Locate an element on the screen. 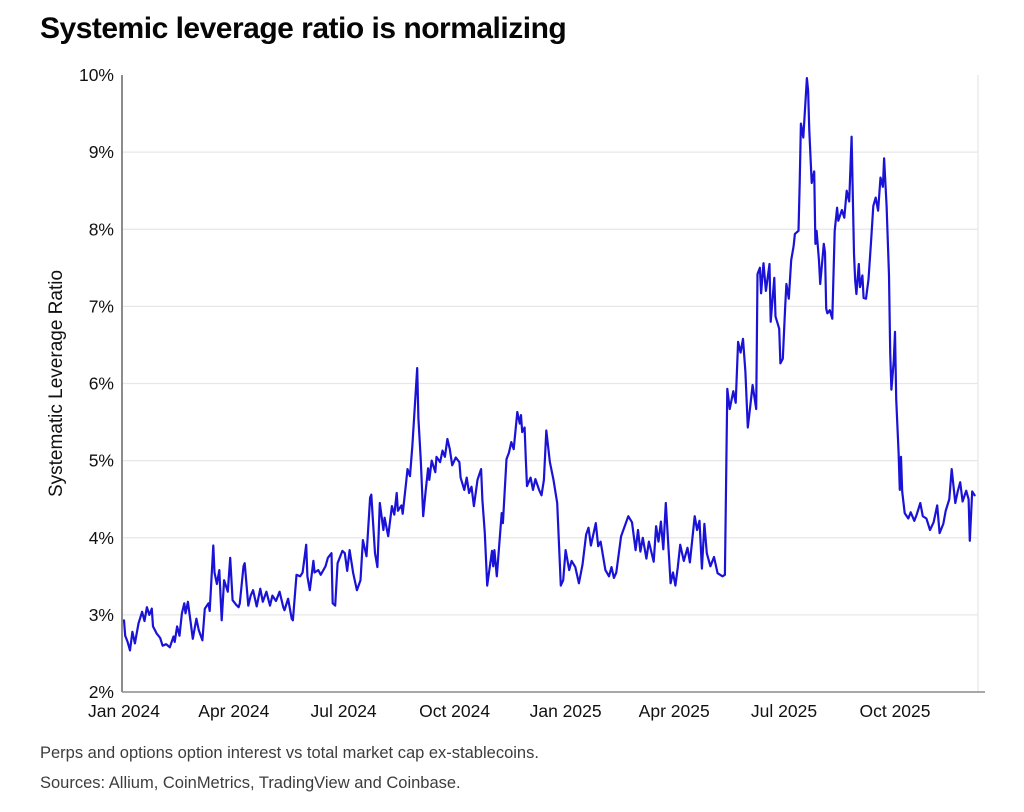  y-tick-label: 7% is located at coordinates (101, 306).